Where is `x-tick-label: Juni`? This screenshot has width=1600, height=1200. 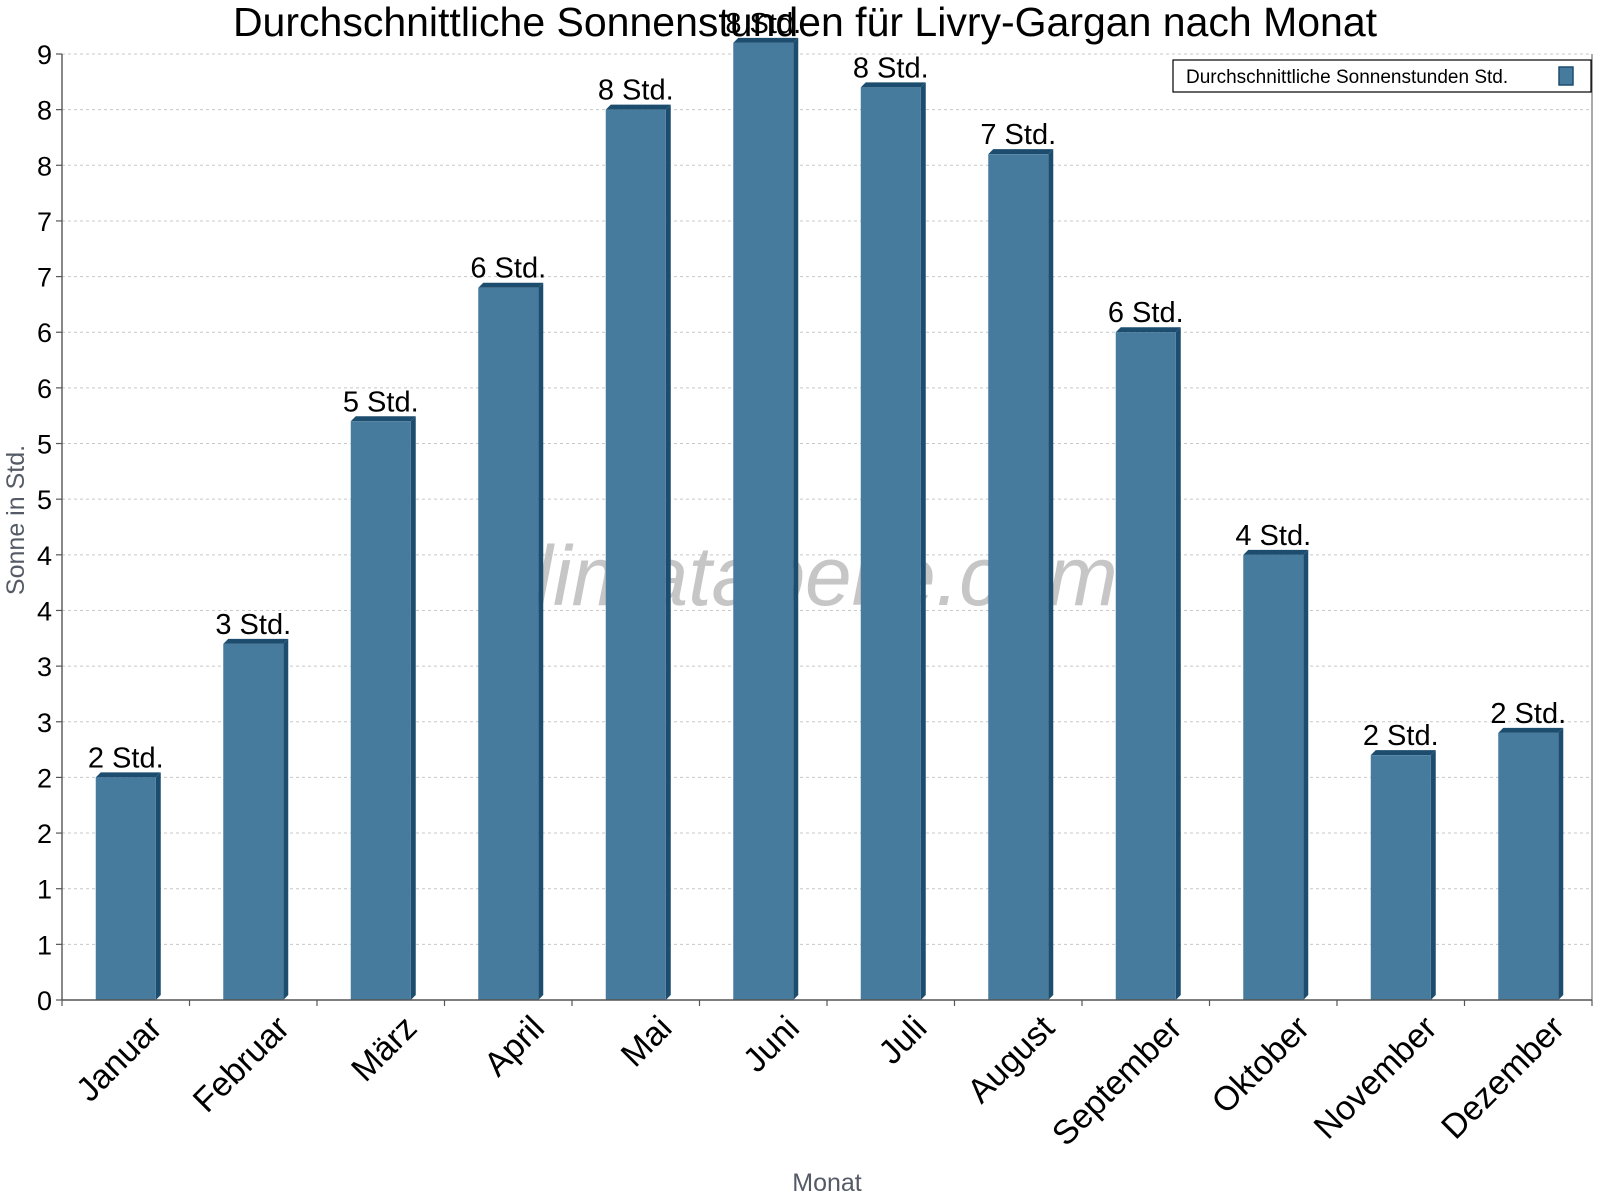
x-tick-label: Juni is located at coordinates (771, 1044).